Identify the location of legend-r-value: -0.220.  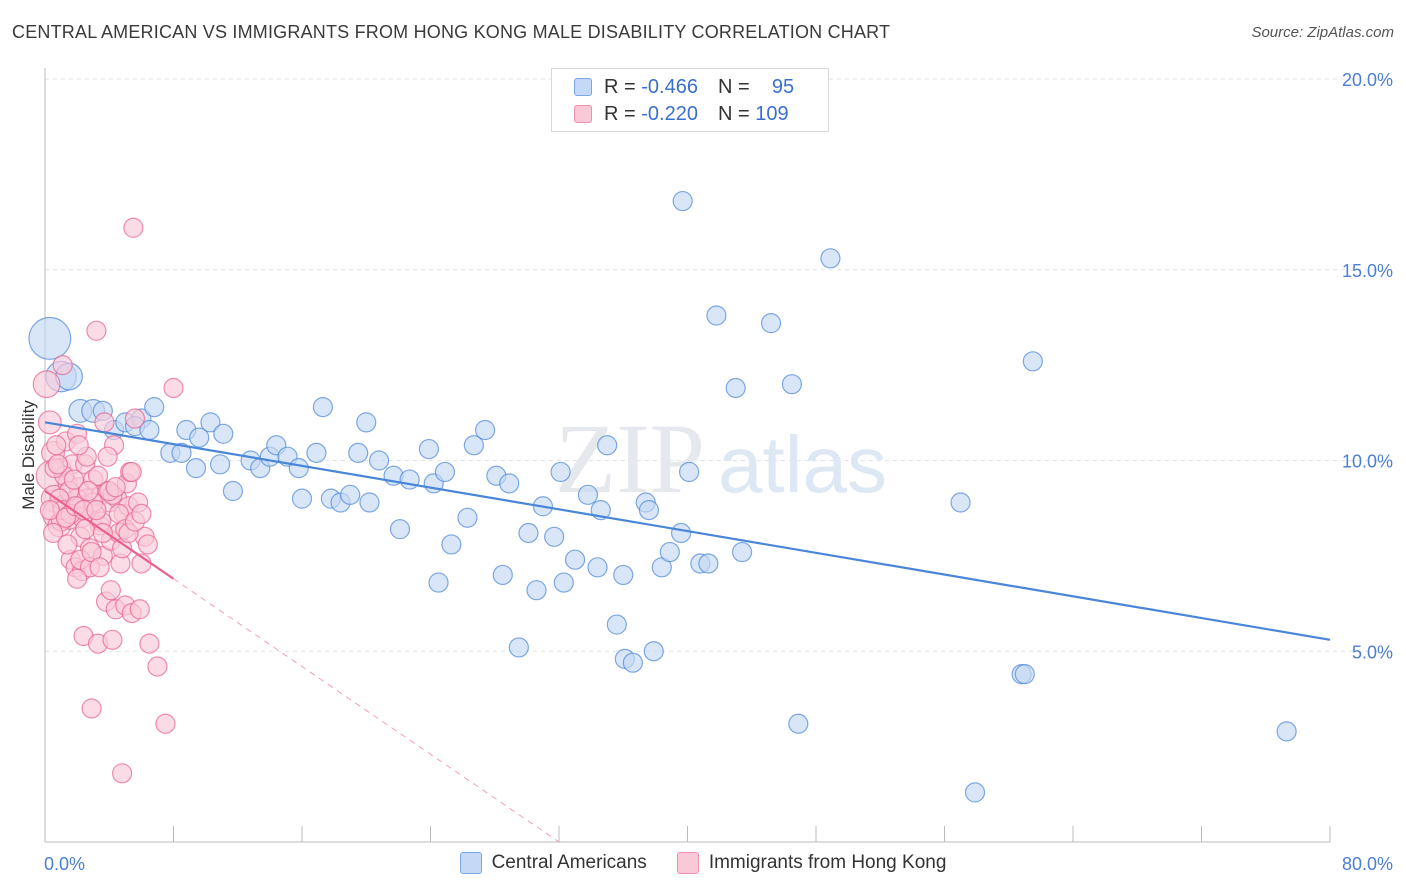
(669, 113).